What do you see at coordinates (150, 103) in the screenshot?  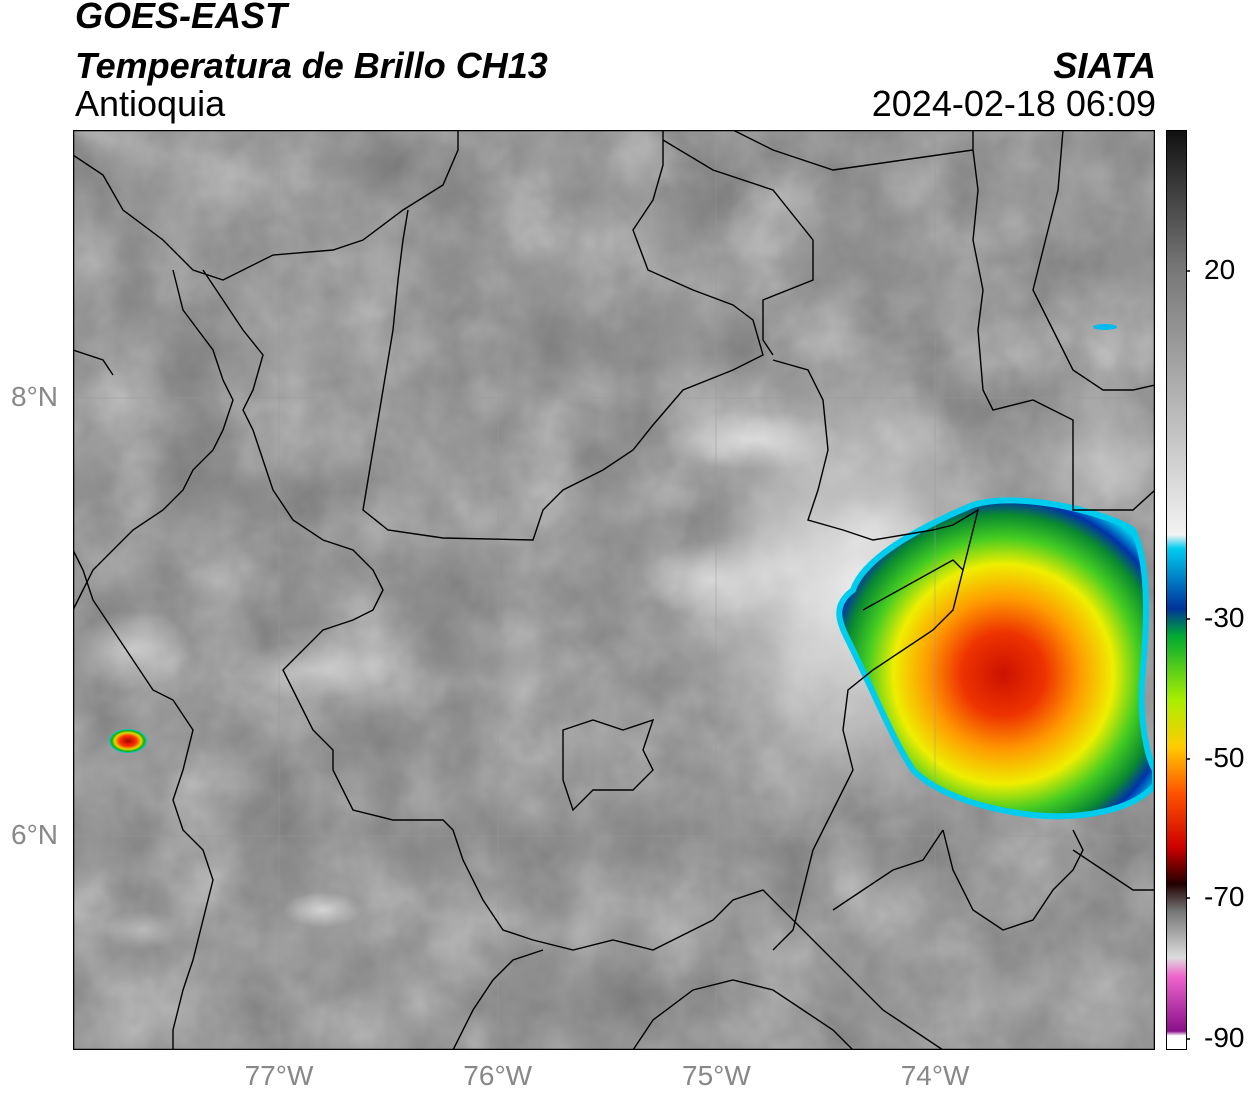 I see `region-name: Antioquia` at bounding box center [150, 103].